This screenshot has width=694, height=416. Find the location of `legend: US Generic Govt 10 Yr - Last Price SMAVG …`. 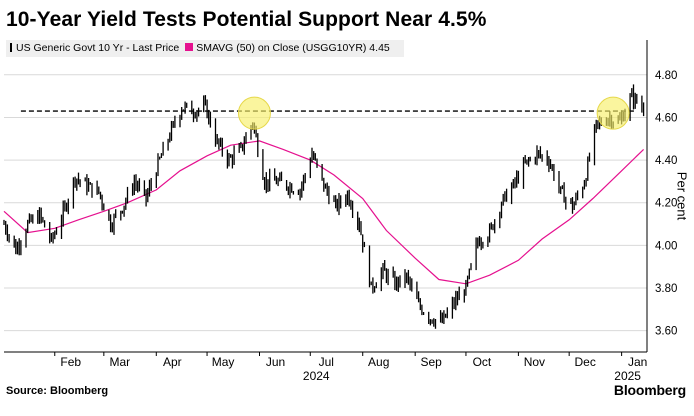

legend: US Generic Govt 10 Yr - Last Price SMAVG … is located at coordinates (205, 48).